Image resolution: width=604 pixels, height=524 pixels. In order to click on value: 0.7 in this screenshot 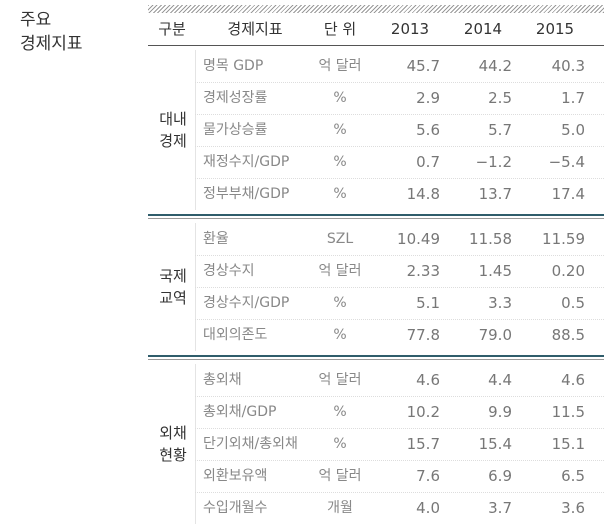, I will do `click(428, 162)`.